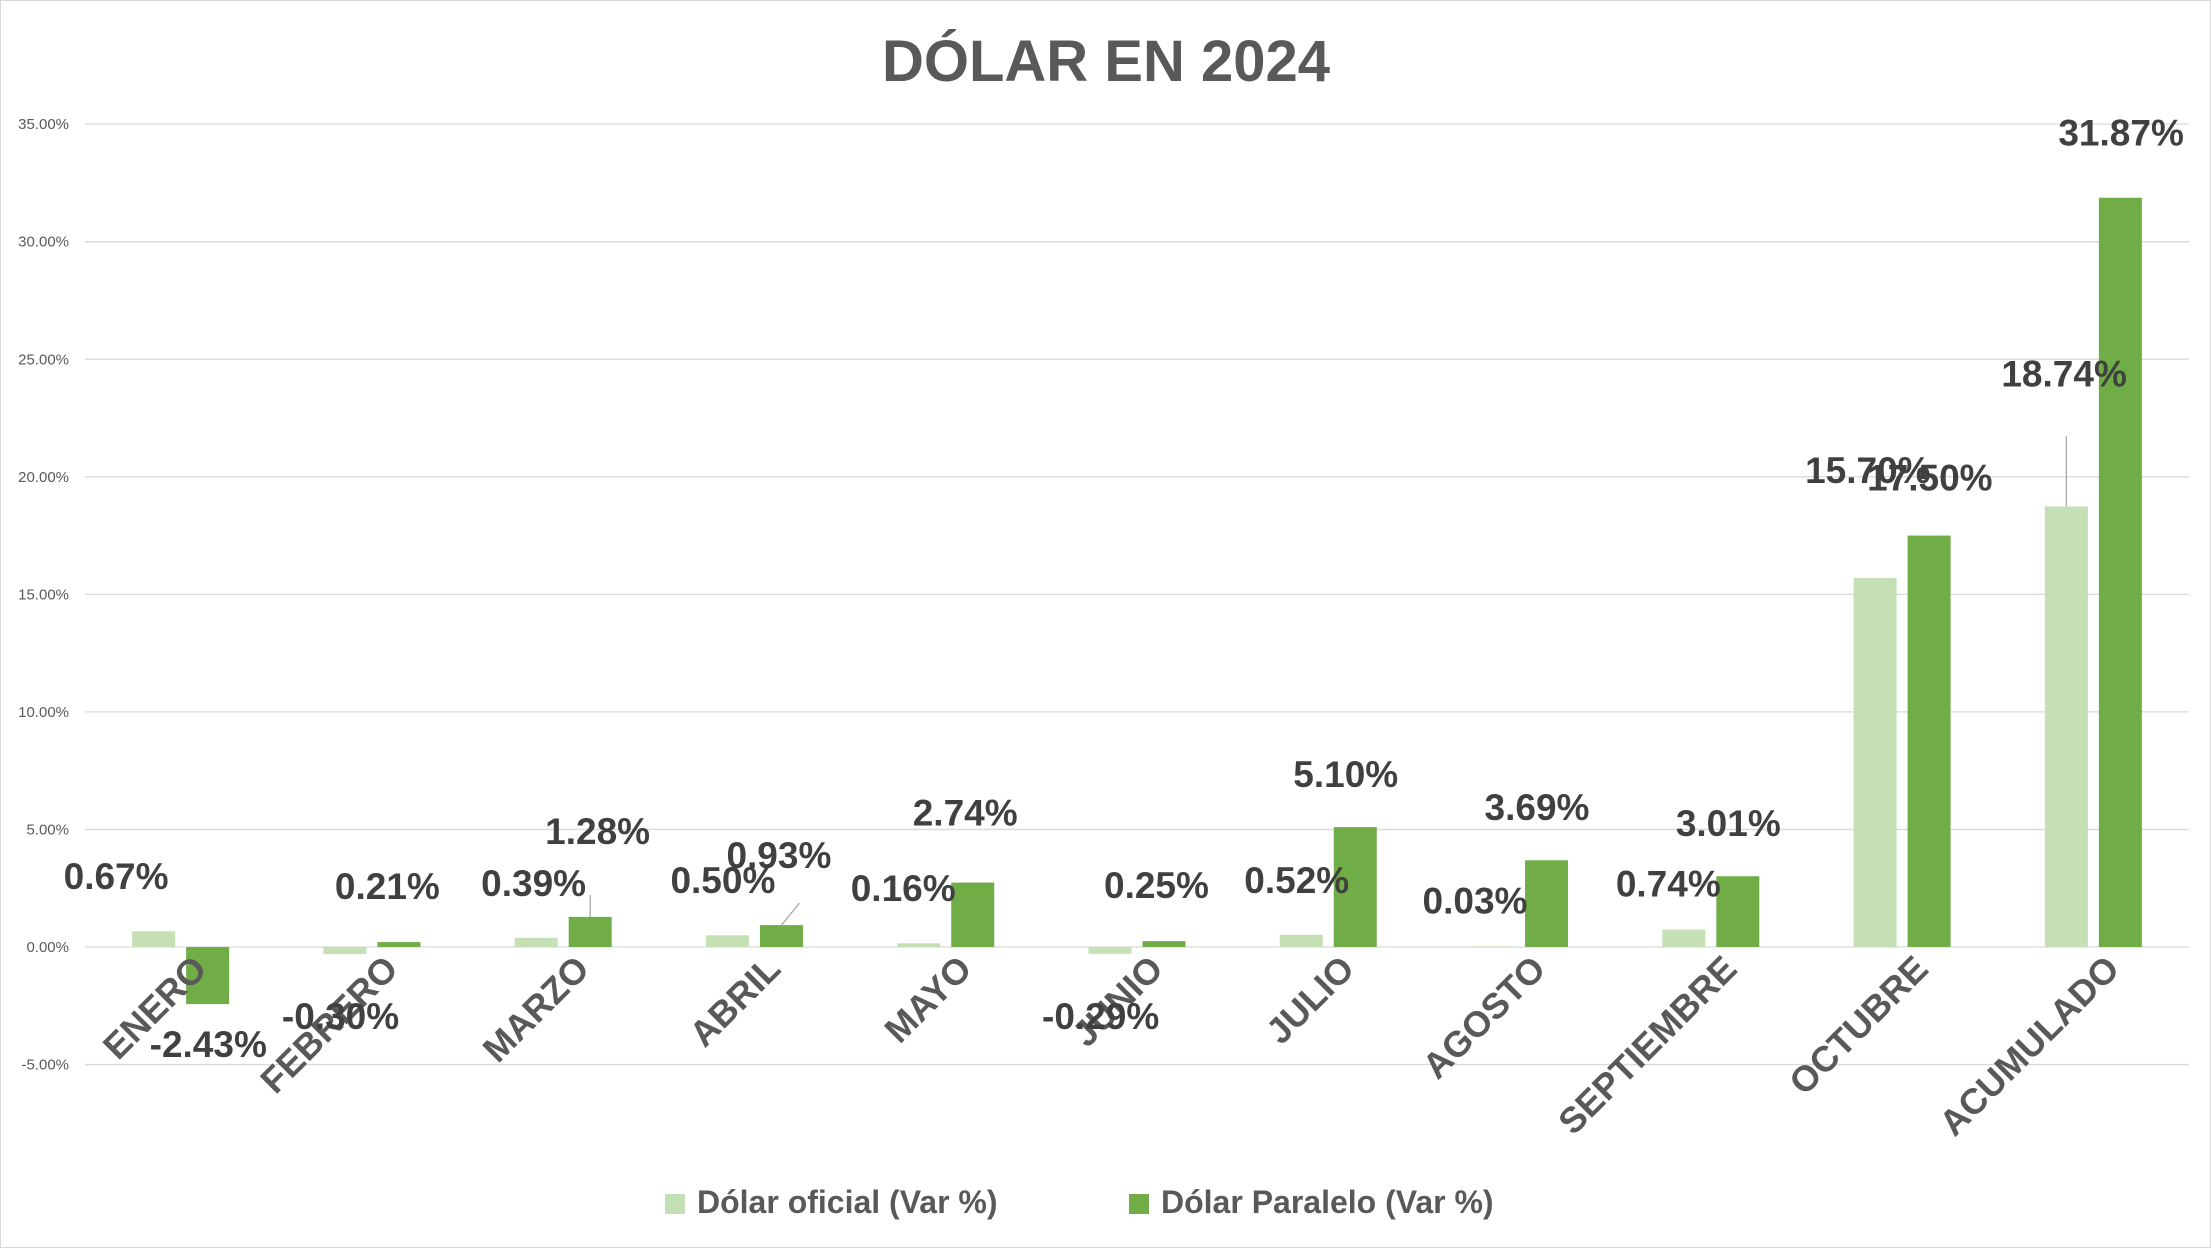  I want to click on data-label-oficial-abril: 0.50%, so click(722, 880).